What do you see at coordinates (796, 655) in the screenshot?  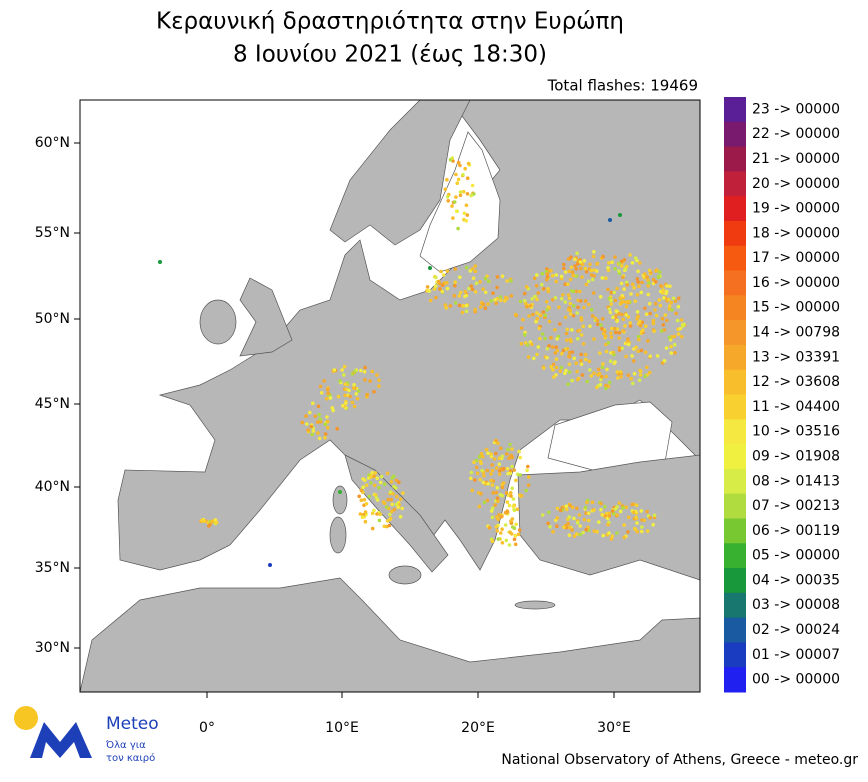 I see `legend-label: 01 -> 00007` at bounding box center [796, 655].